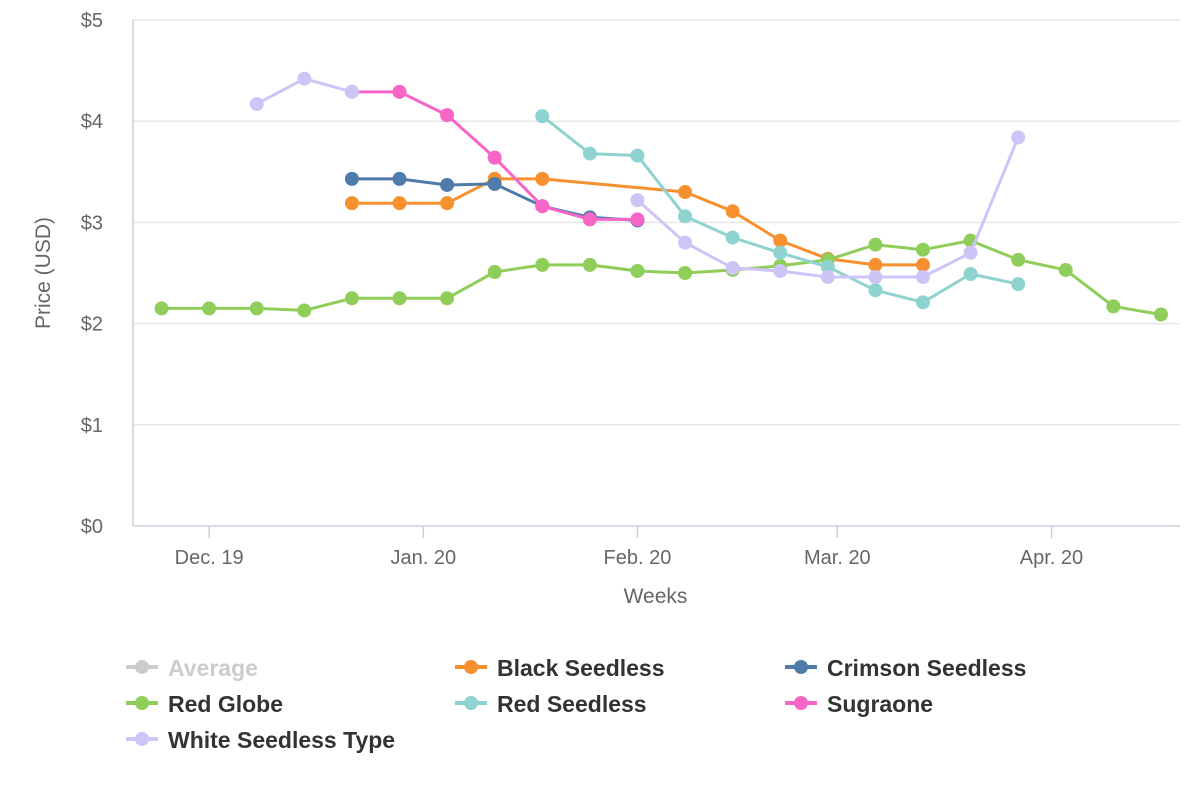  Describe the element at coordinates (281, 740) in the screenshot. I see `legend-label: White Seedless Type` at that location.